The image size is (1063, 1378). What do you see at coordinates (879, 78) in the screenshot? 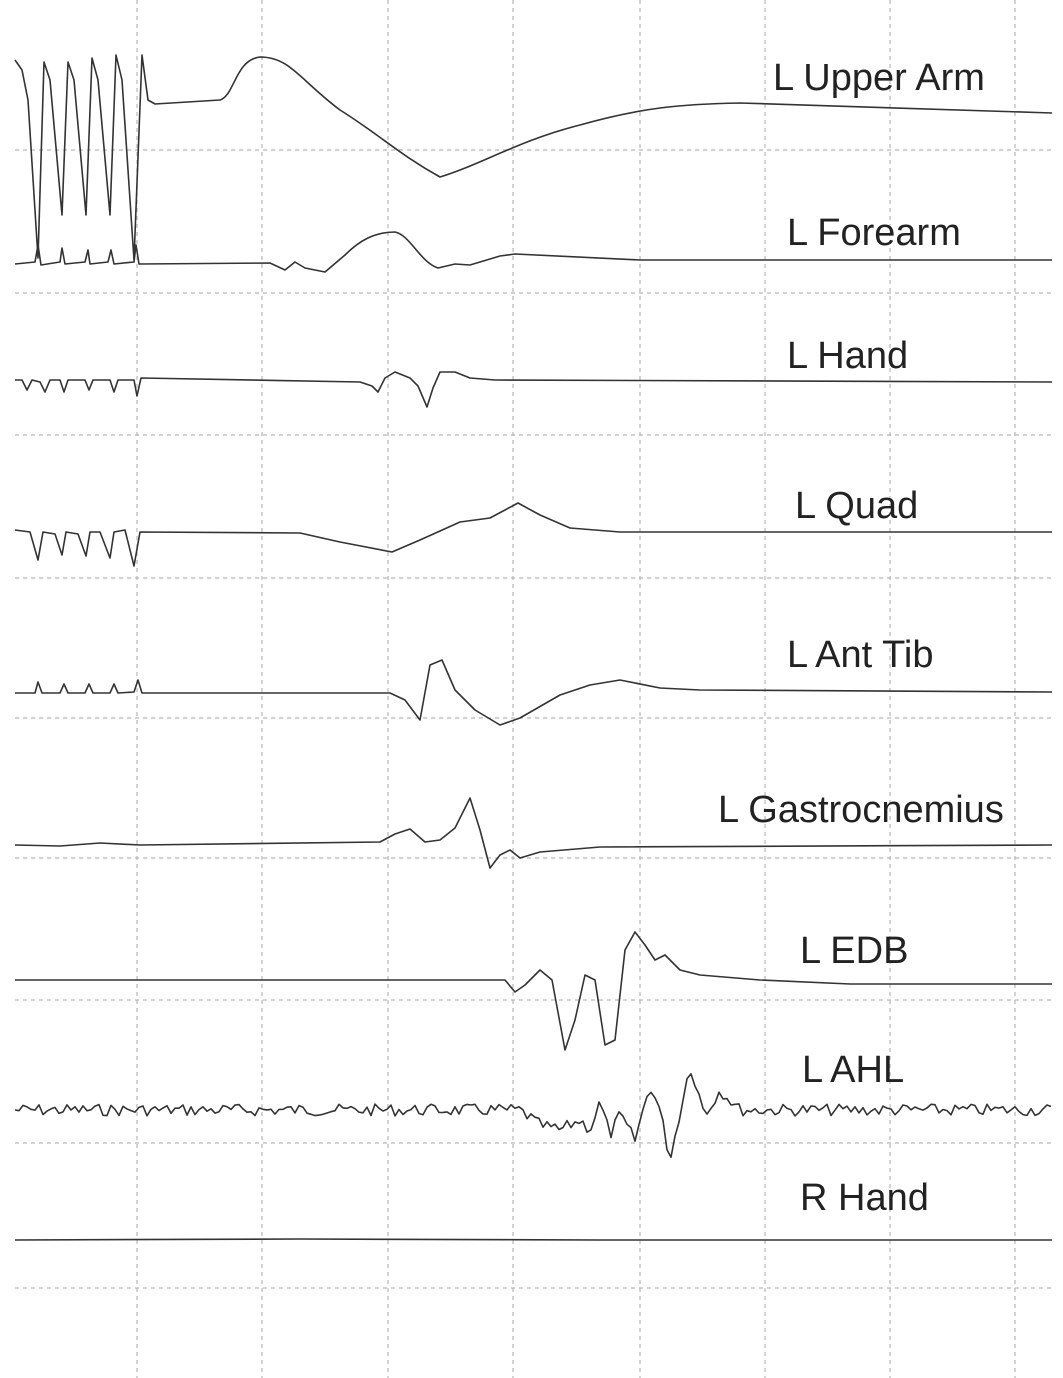
I see `channel-label: L Upper Arm` at bounding box center [879, 78].